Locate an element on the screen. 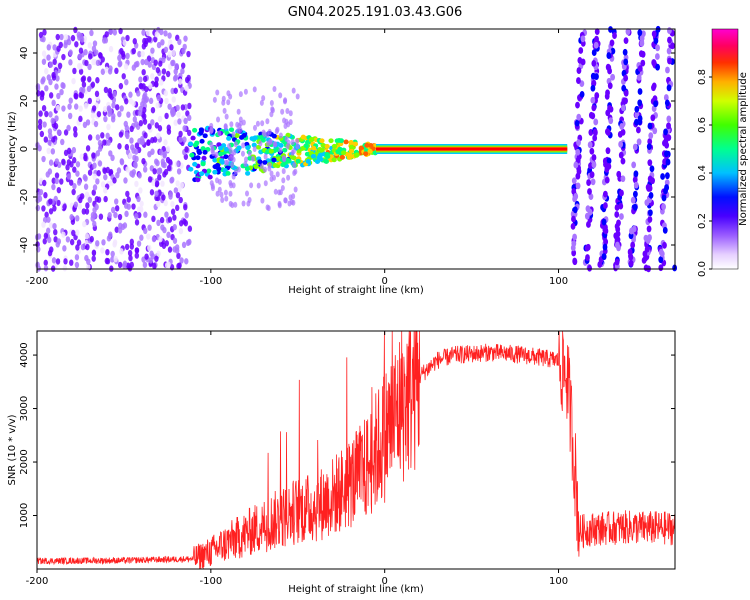 Image resolution: width=750 pixels, height=600 pixels. snr-x-tick-label: -200 is located at coordinates (37, 581).